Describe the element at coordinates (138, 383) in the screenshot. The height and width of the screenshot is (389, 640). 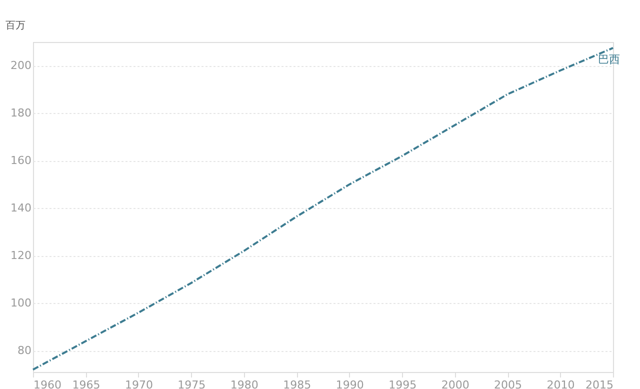
I see `x-tick-label: 1970` at that location.